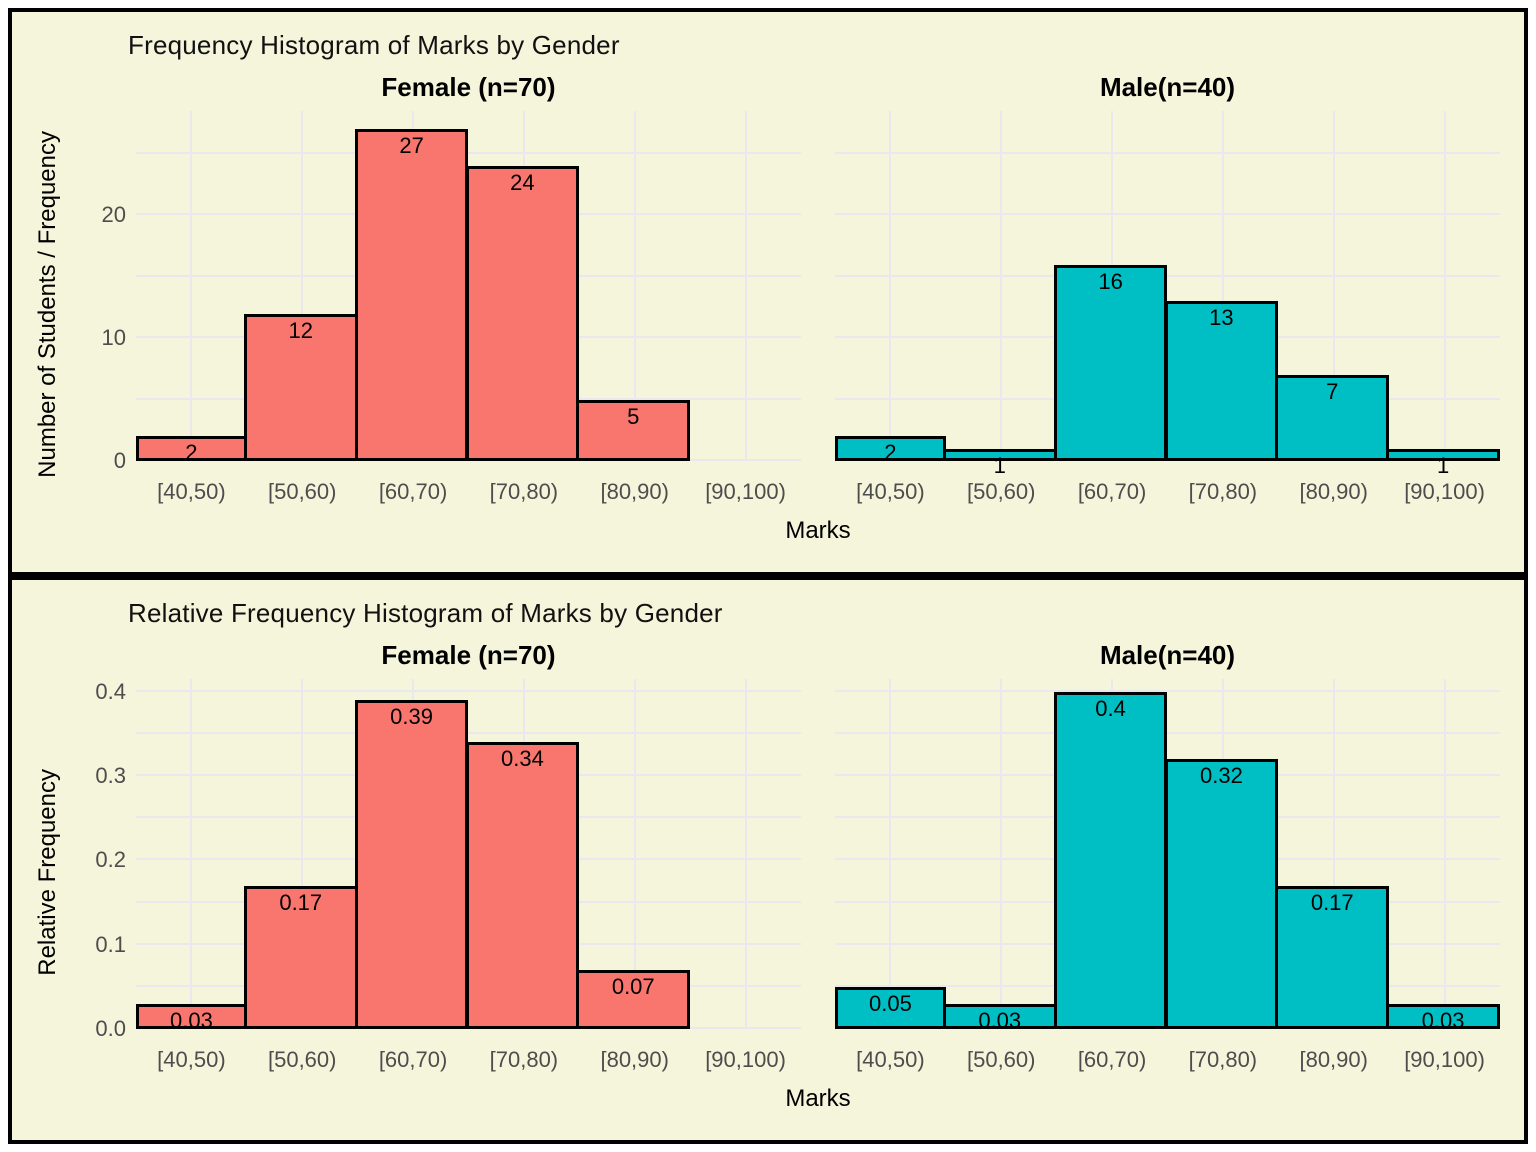  What do you see at coordinates (999, 465) in the screenshot?
I see `bar-value-label: 1` at bounding box center [999, 465].